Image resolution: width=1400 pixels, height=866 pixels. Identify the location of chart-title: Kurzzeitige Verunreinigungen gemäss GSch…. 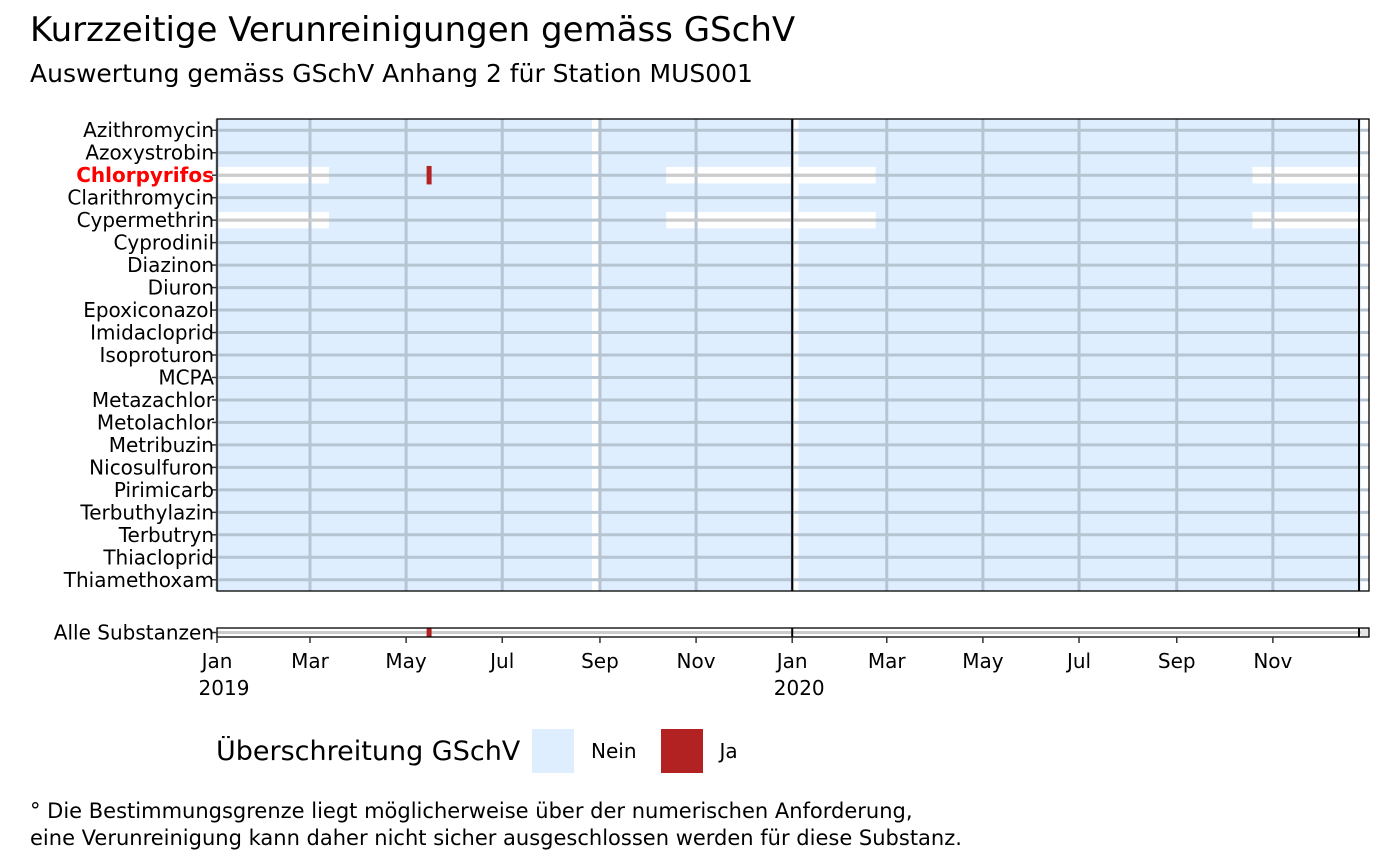
(413, 30).